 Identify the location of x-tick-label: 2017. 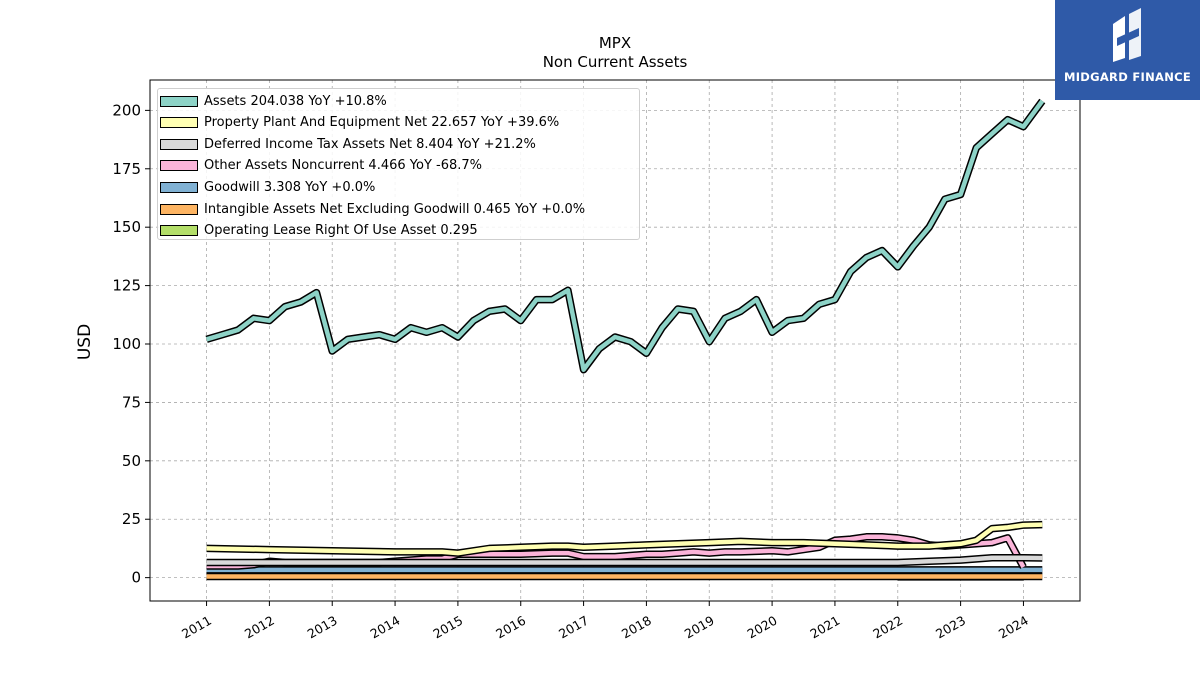
(573, 627).